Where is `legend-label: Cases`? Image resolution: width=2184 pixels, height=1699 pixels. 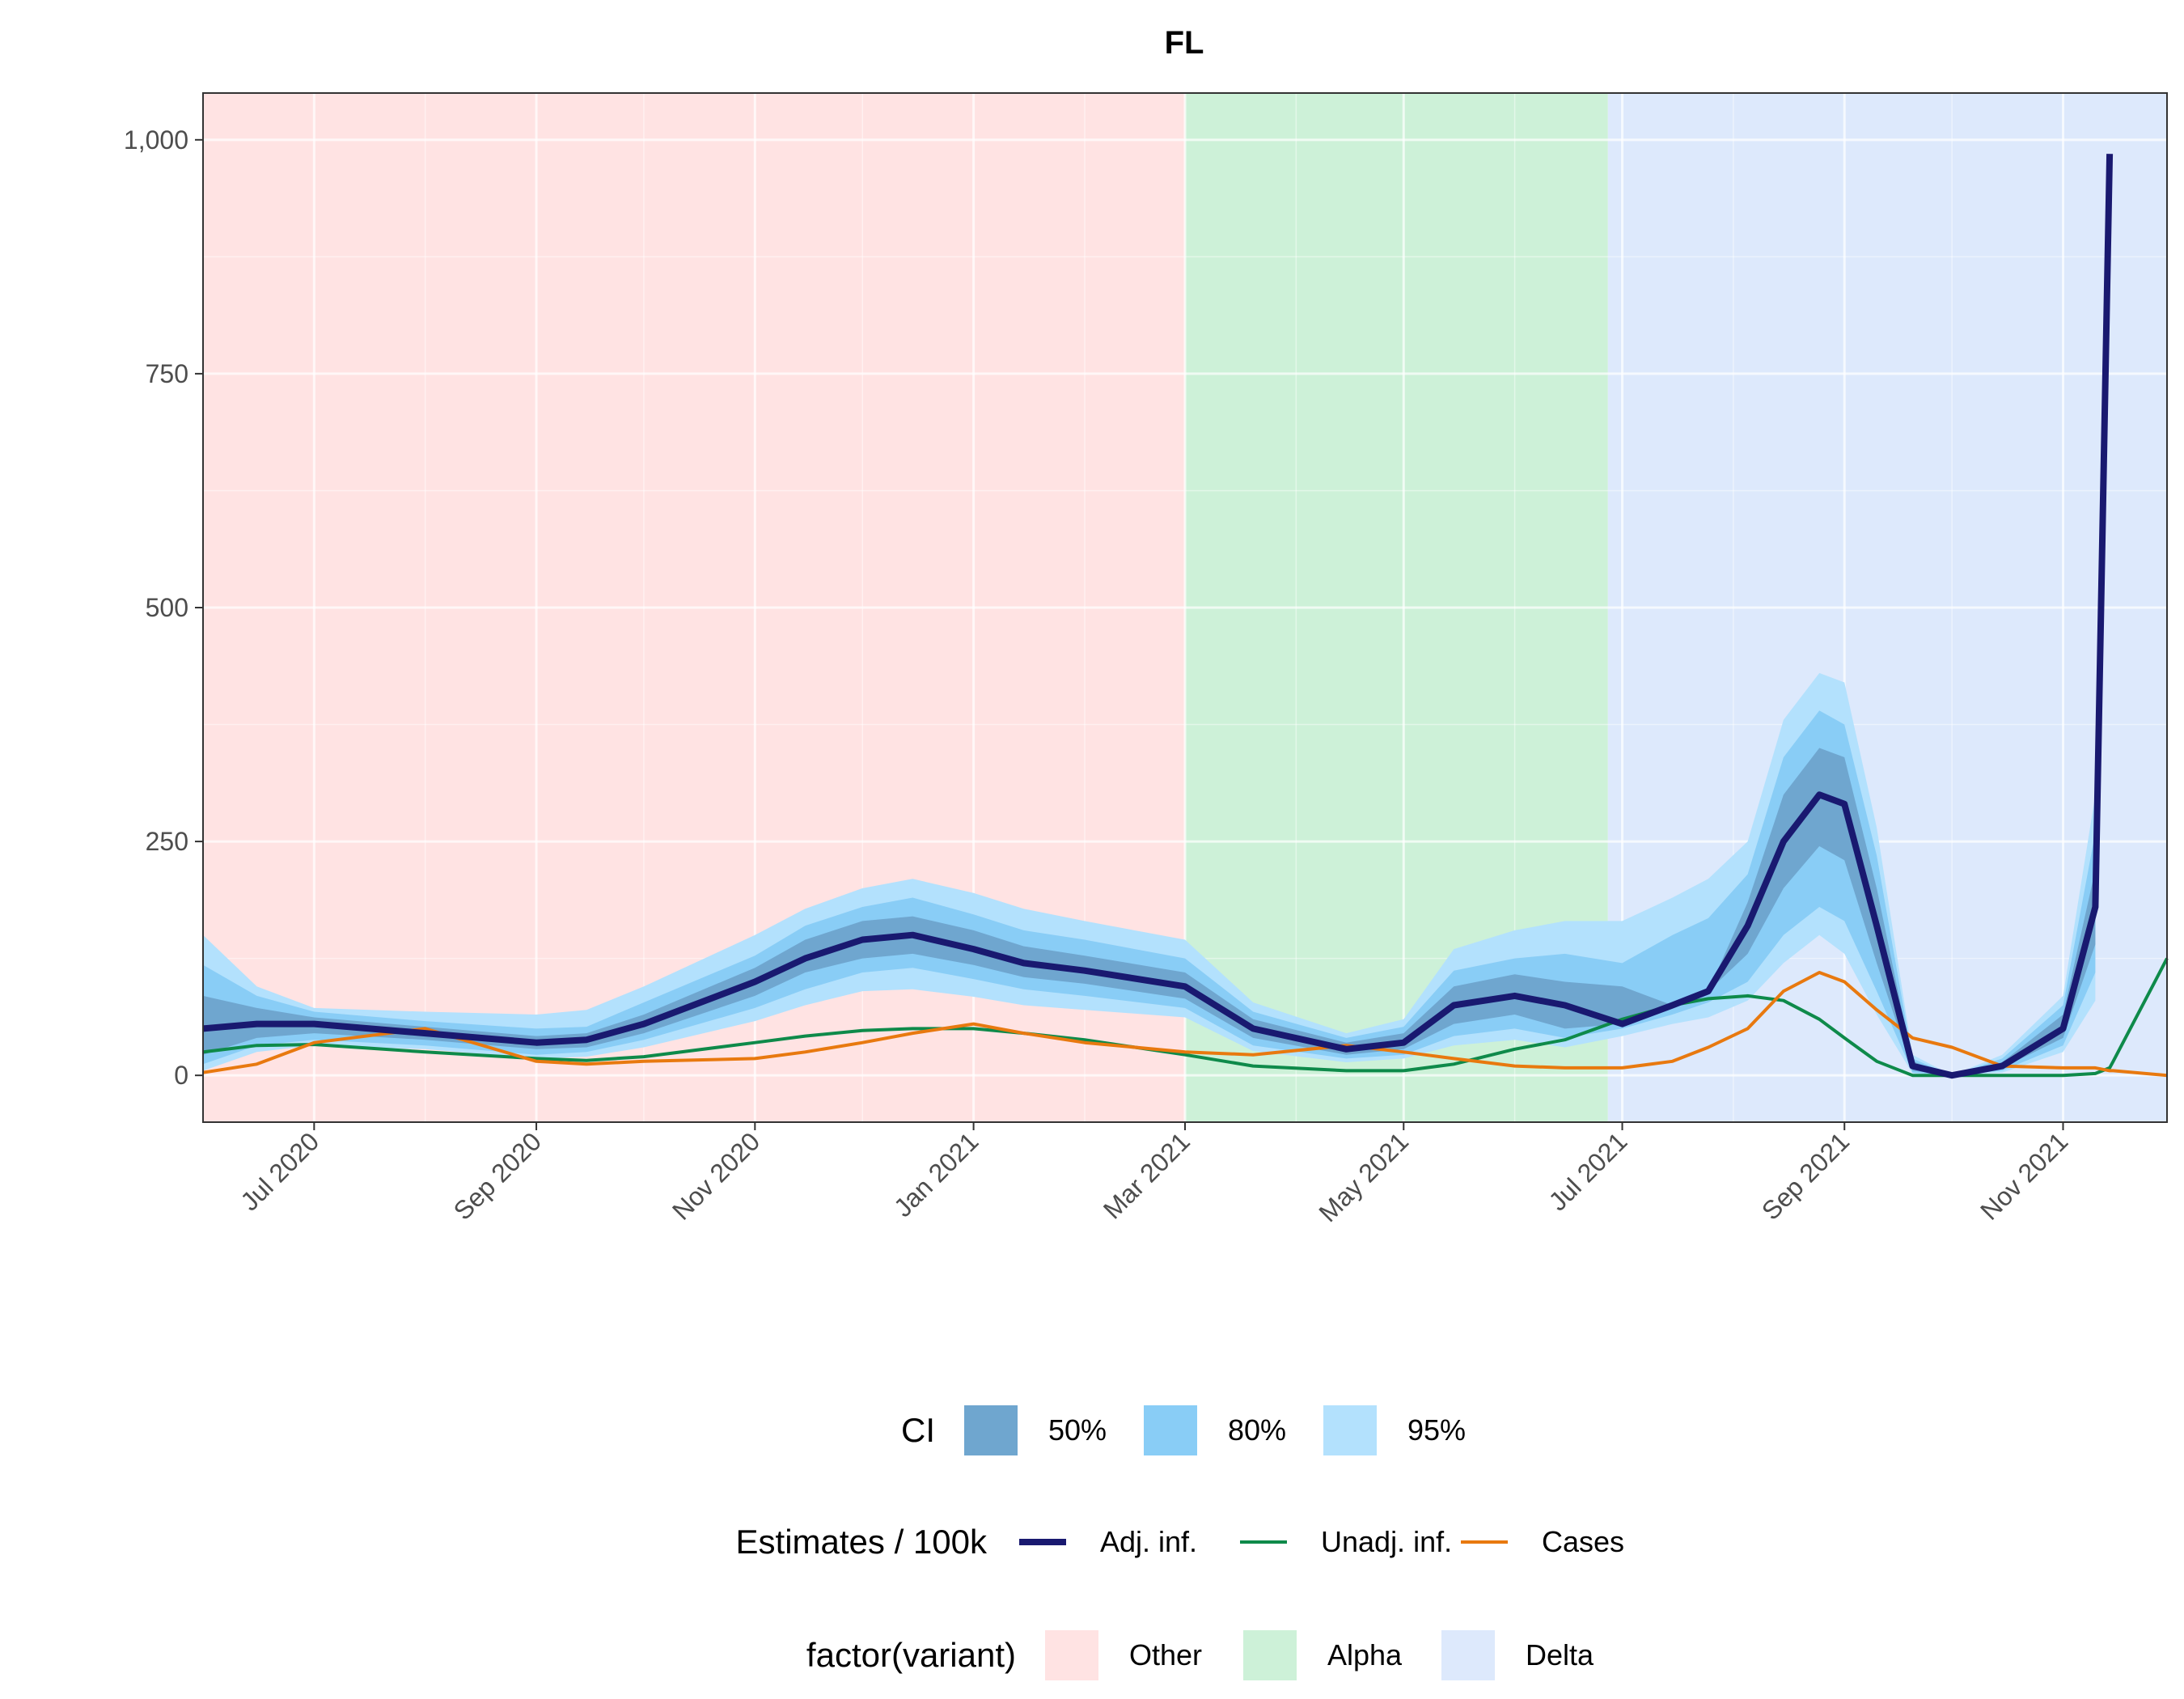
legend-label: Cases is located at coordinates (1583, 1541).